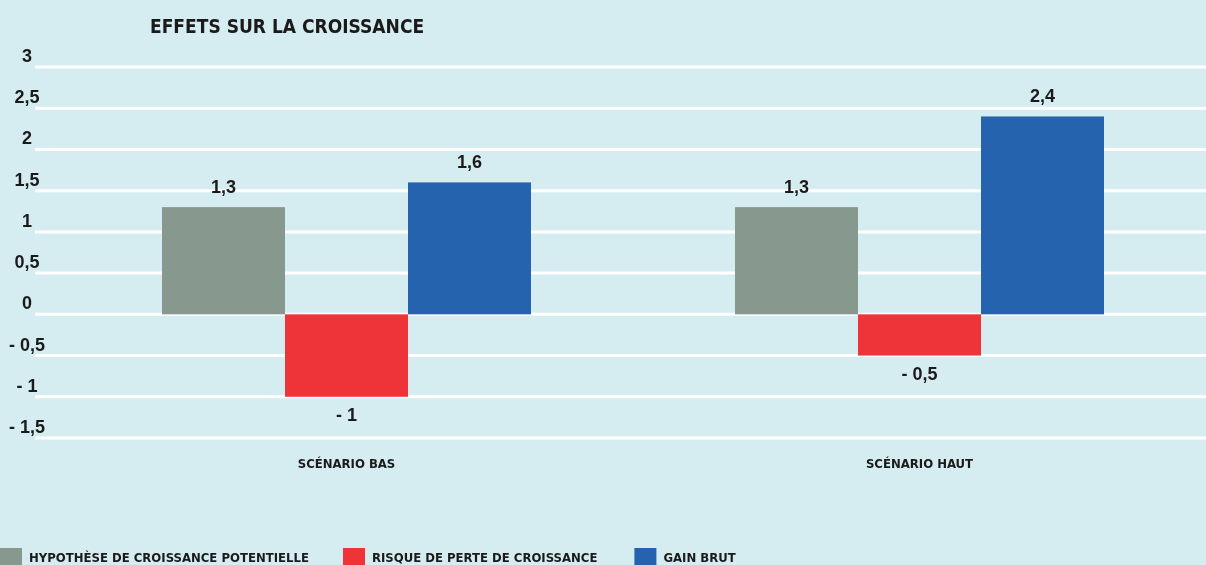 The height and width of the screenshot is (565, 1206). I want to click on y-tick-label: 2, so click(27, 138).